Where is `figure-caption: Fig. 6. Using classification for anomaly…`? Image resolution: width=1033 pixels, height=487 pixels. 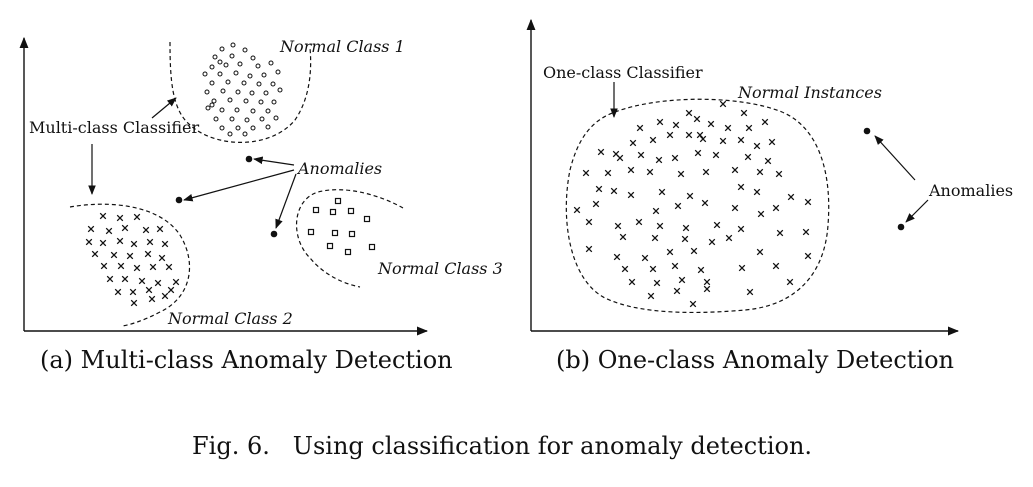
figure-caption: Fig. 6. Using classification for anomaly… is located at coordinates (502, 446).